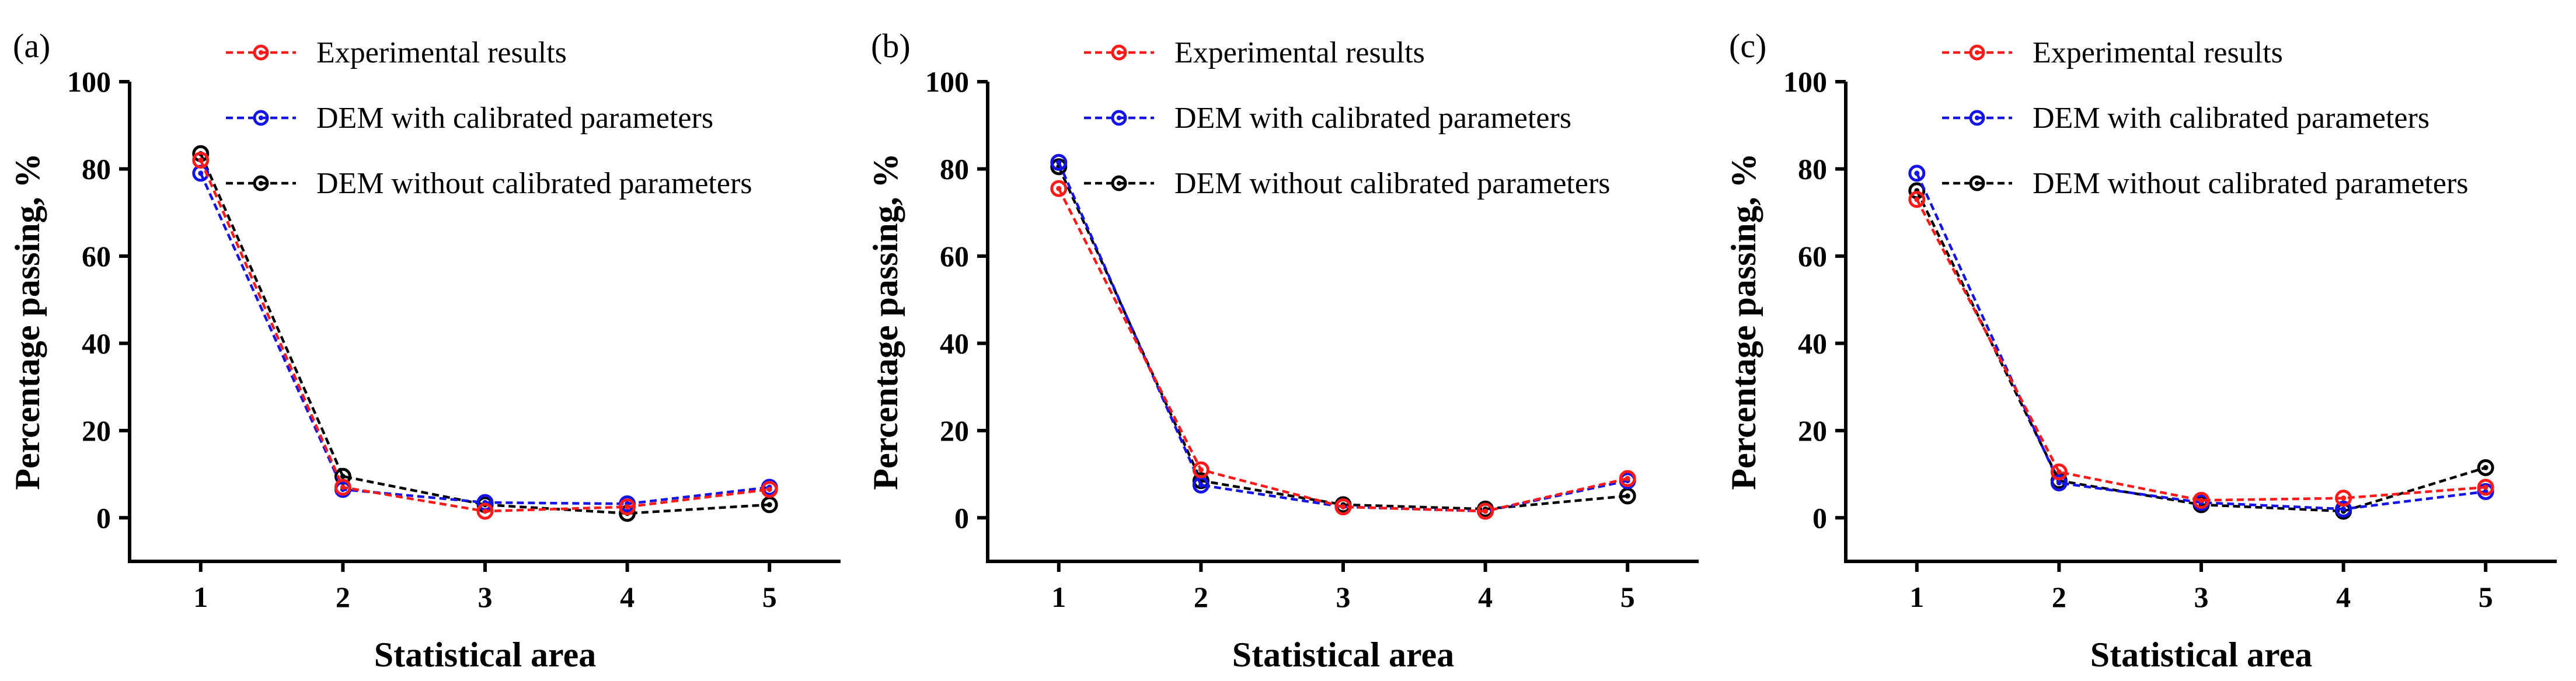 This screenshot has width=2576, height=681. I want to click on panel-label: (c), so click(1748, 46).